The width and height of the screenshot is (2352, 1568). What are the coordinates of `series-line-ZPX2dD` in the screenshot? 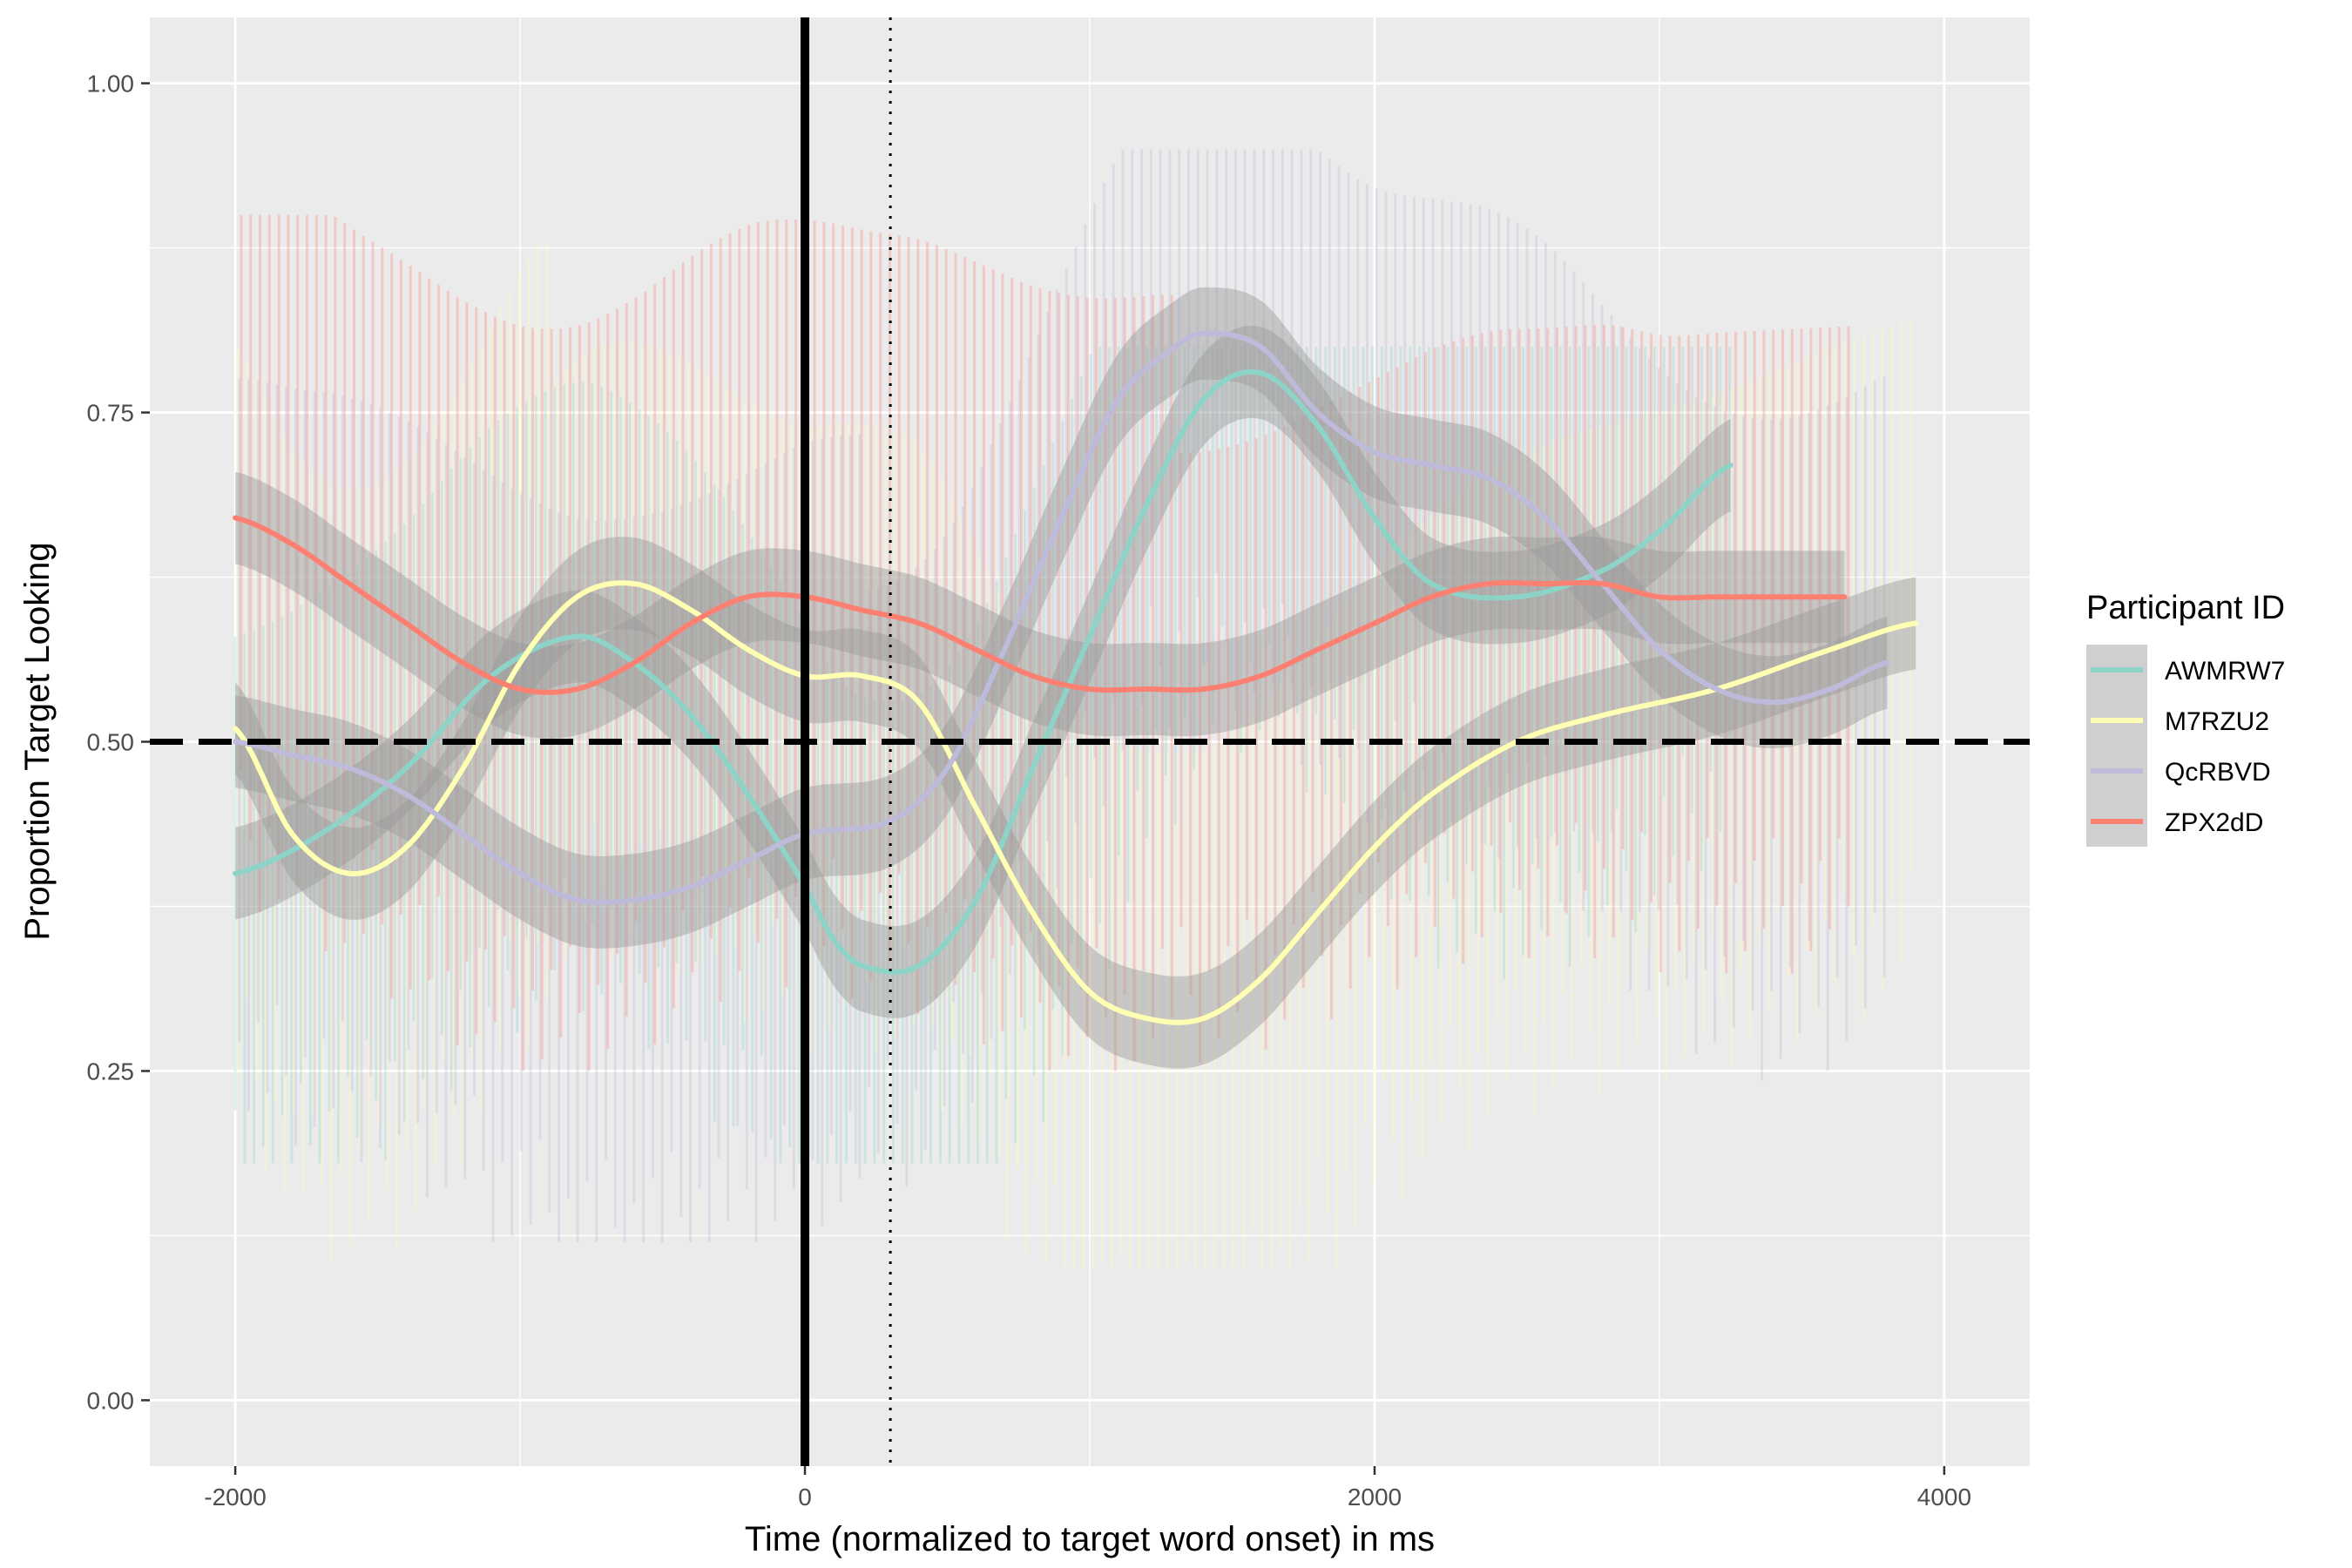 It's located at (1040, 605).